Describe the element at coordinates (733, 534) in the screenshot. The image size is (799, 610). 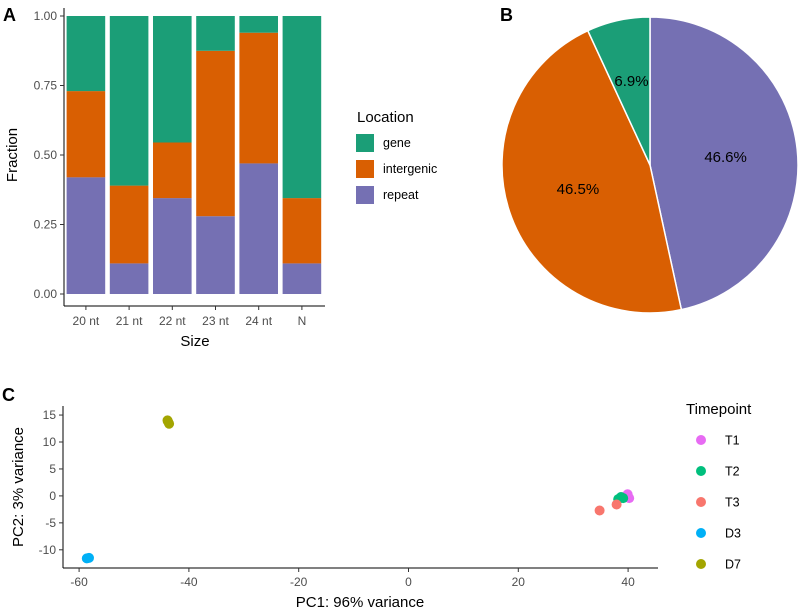
I see `legend-label-D3: D3` at that location.